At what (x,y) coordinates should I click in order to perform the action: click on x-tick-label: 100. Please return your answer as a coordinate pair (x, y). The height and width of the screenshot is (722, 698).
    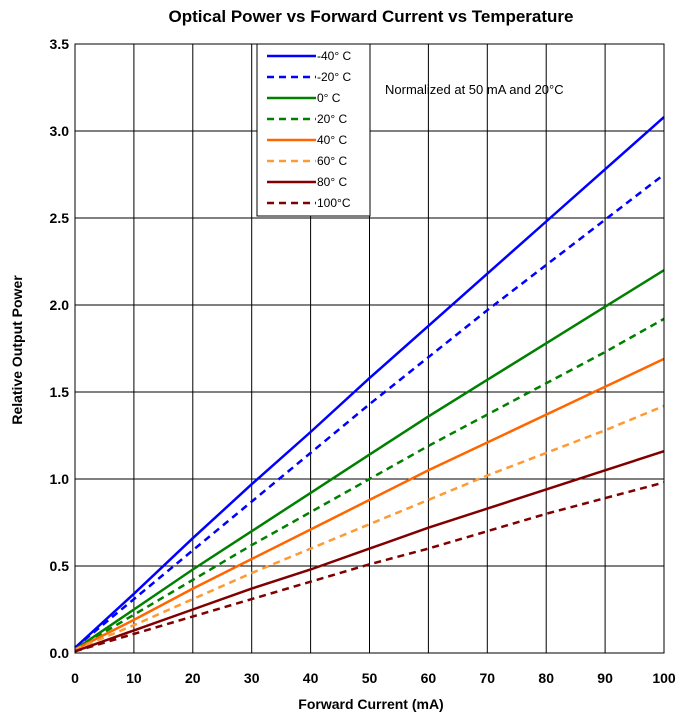
    Looking at the image, I should click on (664, 678).